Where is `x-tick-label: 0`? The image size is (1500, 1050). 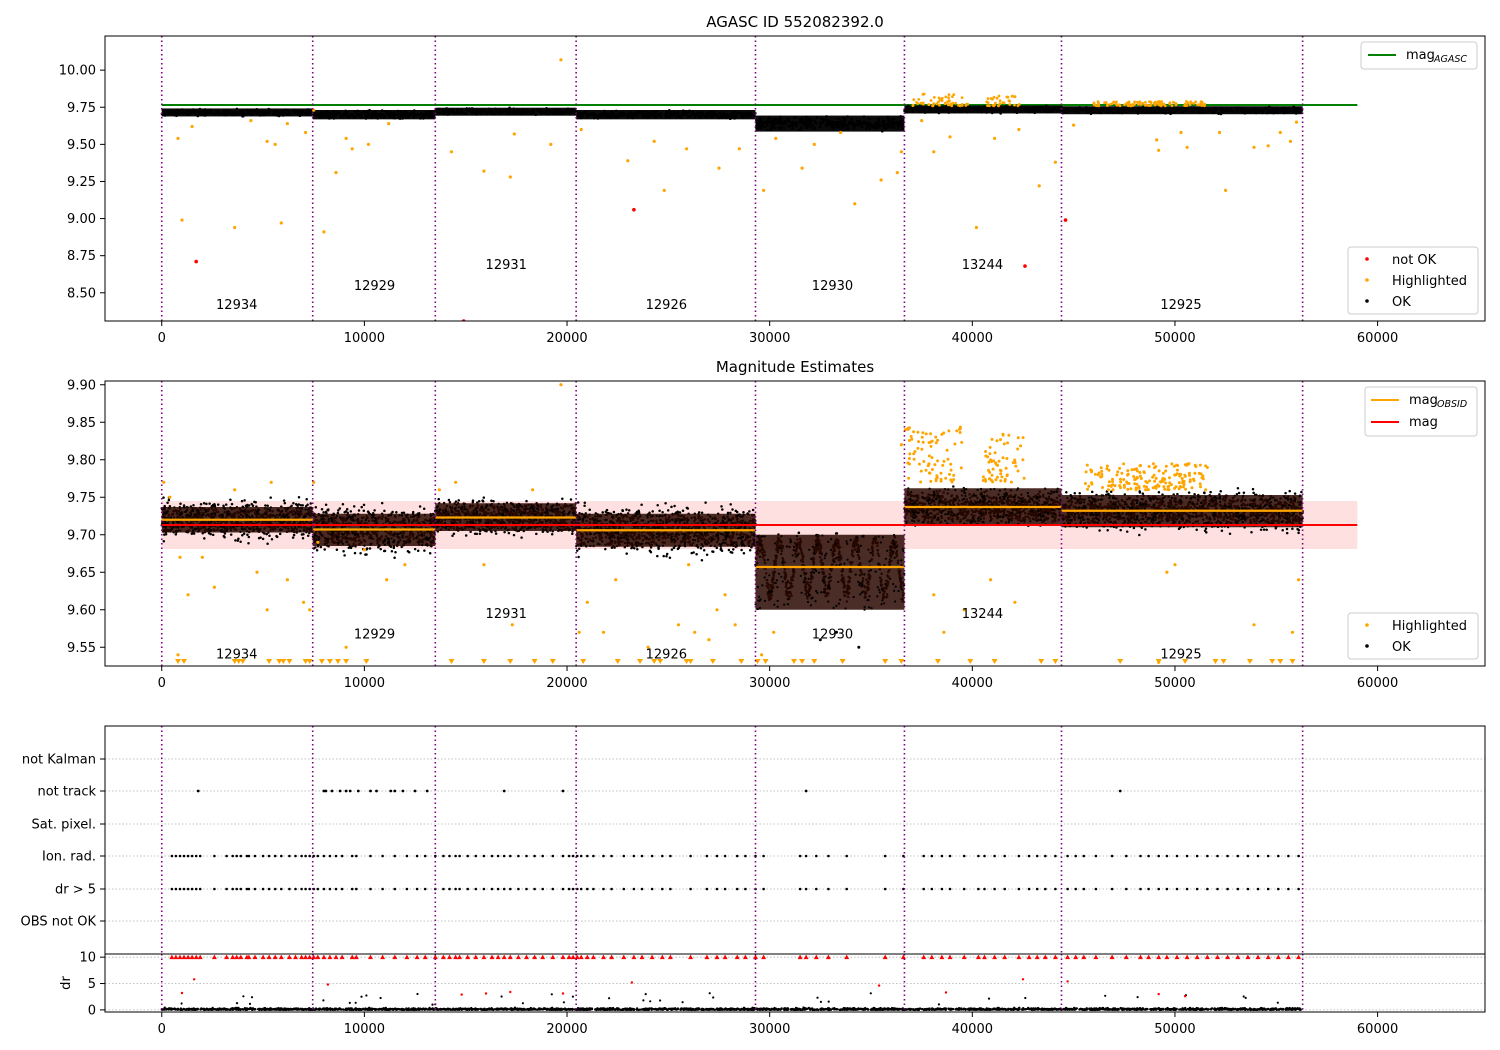
x-tick-label: 0 is located at coordinates (162, 338).